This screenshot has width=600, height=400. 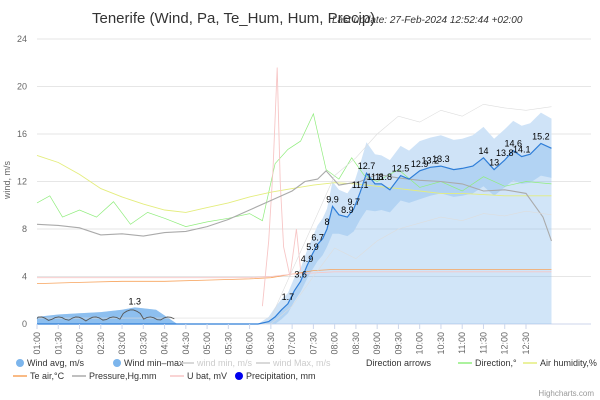 What do you see at coordinates (420, 164) in the screenshot?
I see `data-label: 12.9` at bounding box center [420, 164].